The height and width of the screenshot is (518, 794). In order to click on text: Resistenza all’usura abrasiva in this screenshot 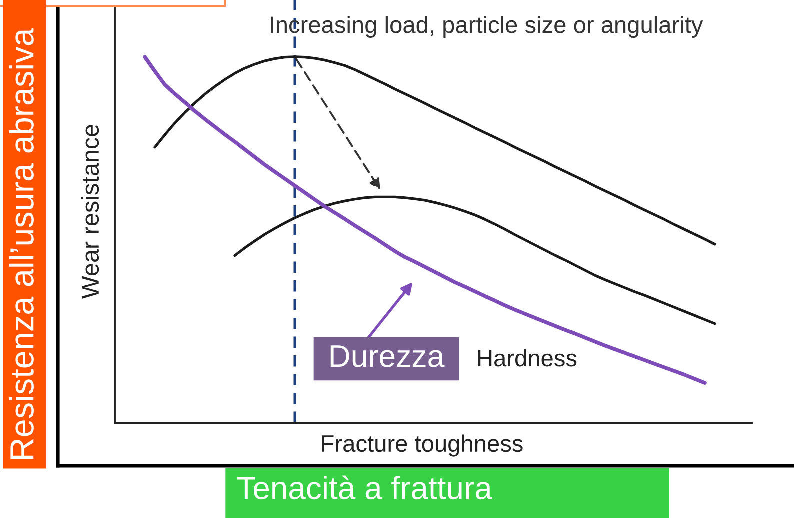, I will do `click(21, 244)`.